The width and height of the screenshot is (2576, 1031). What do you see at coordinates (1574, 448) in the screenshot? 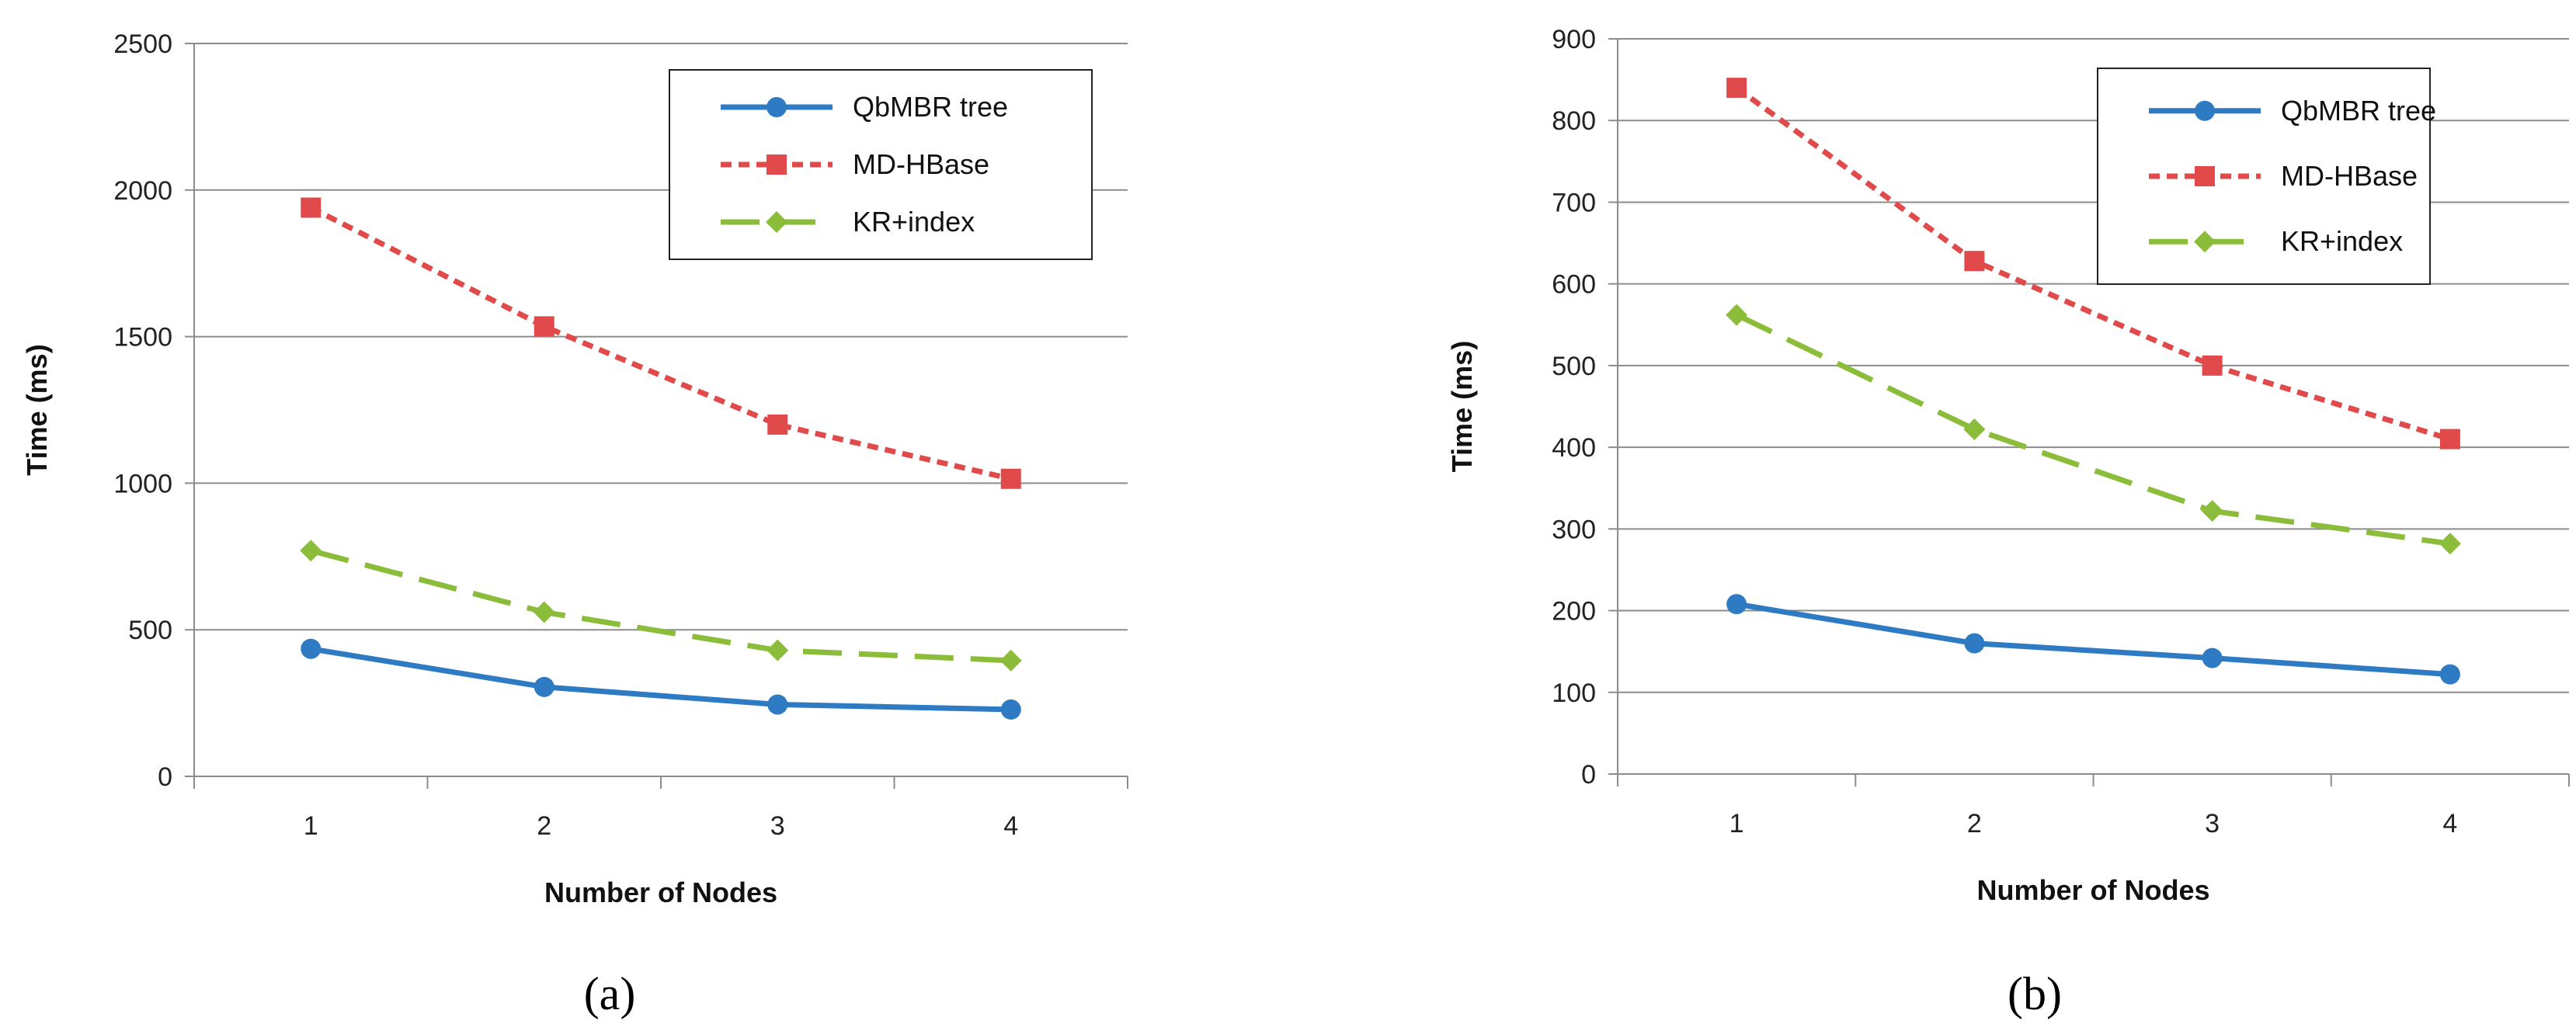
I see `y-tick-label: 400` at bounding box center [1574, 448].